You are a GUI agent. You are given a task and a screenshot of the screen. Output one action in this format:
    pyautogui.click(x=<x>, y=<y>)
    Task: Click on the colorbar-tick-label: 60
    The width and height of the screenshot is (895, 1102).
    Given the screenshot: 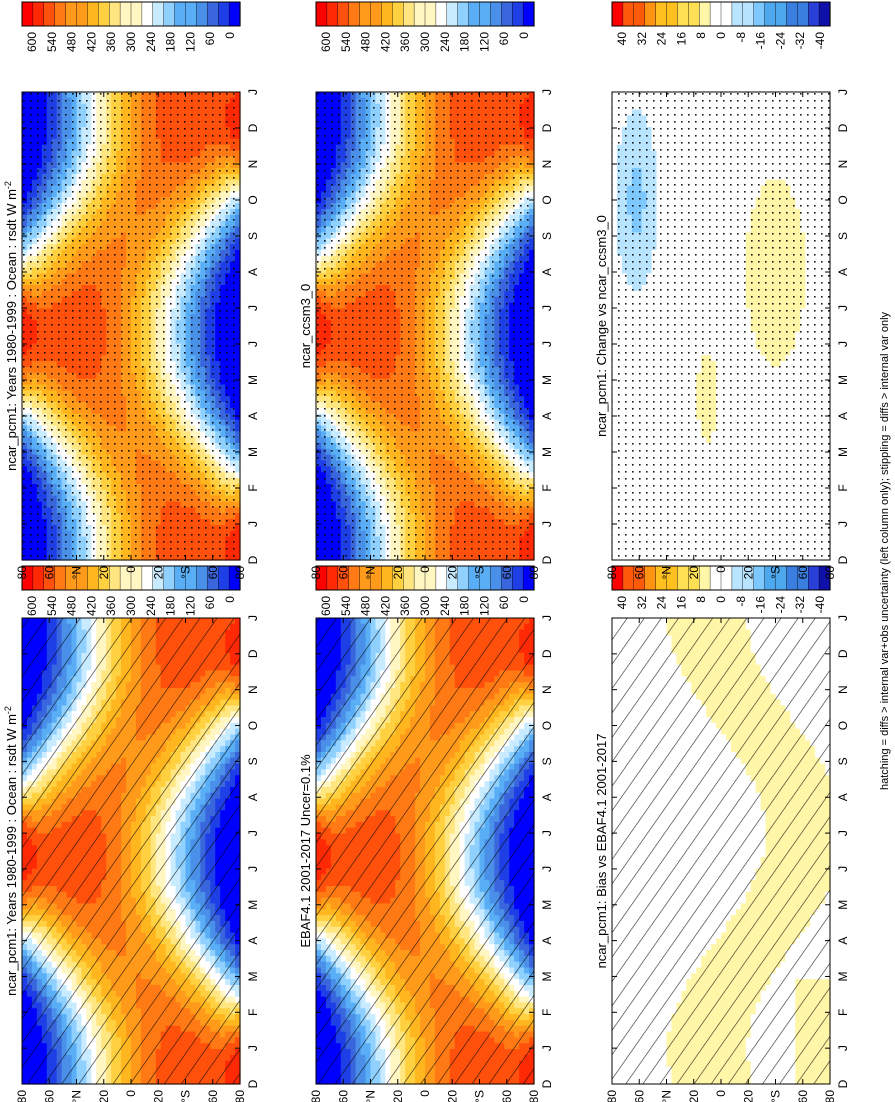 What is the action you would take?
    pyautogui.click(x=210, y=603)
    